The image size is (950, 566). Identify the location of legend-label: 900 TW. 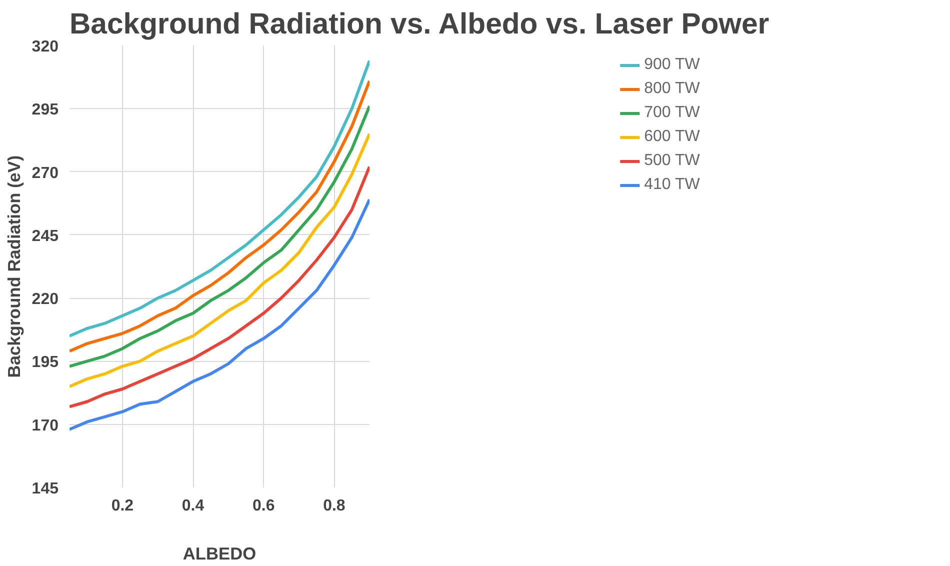
(672, 65).